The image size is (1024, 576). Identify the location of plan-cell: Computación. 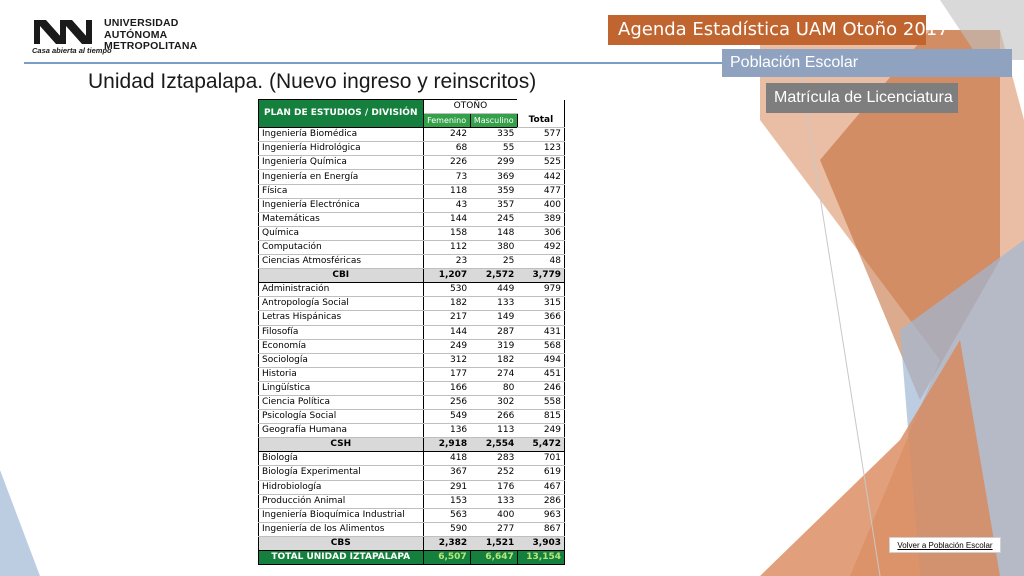
(341, 248).